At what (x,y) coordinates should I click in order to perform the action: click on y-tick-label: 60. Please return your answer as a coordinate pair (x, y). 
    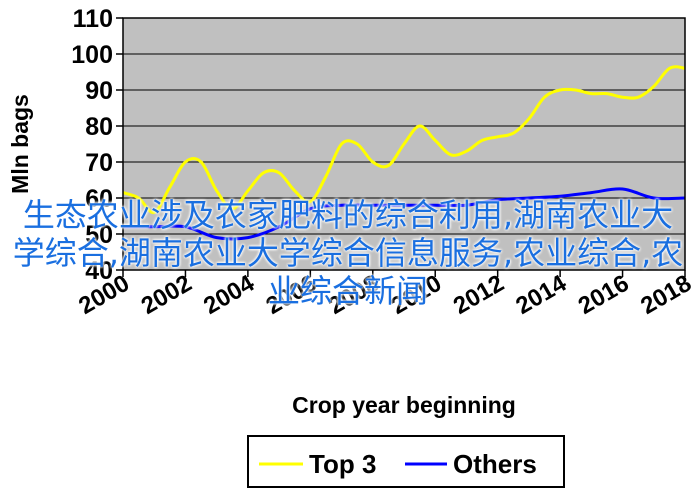
    Looking at the image, I should click on (99, 199).